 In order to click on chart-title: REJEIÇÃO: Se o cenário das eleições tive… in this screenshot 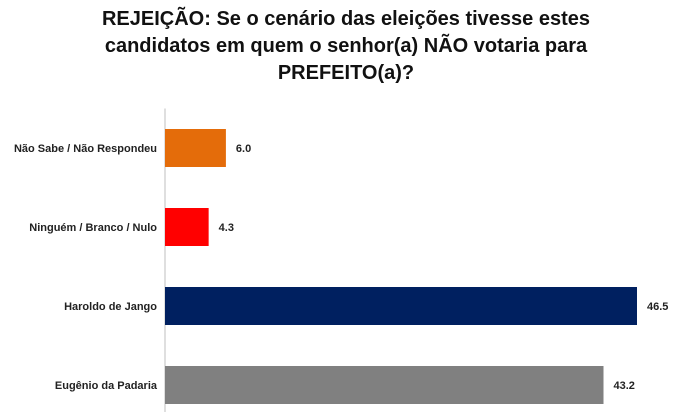, I will do `click(346, 46)`.